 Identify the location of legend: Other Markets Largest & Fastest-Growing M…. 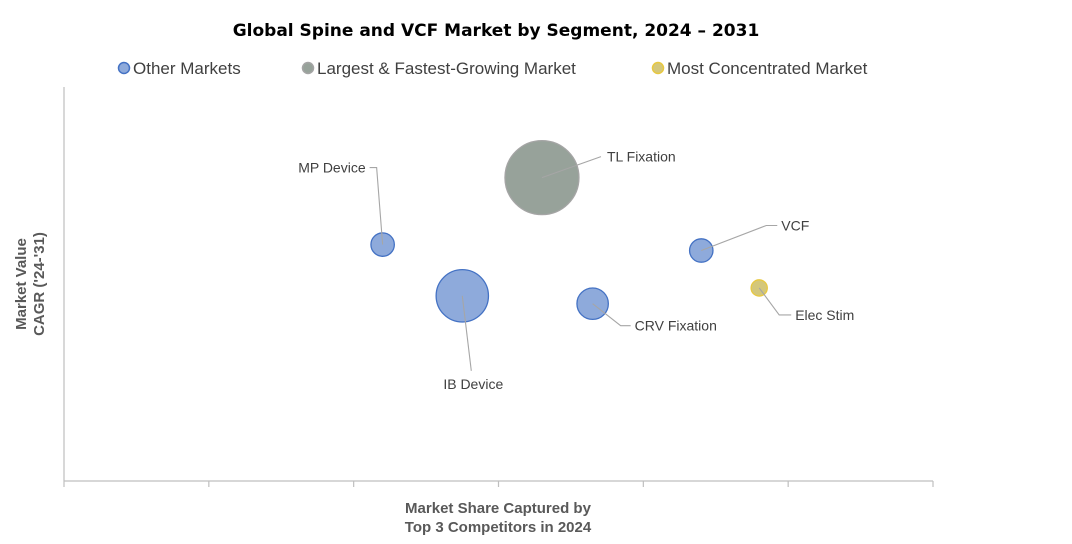
(492, 68).